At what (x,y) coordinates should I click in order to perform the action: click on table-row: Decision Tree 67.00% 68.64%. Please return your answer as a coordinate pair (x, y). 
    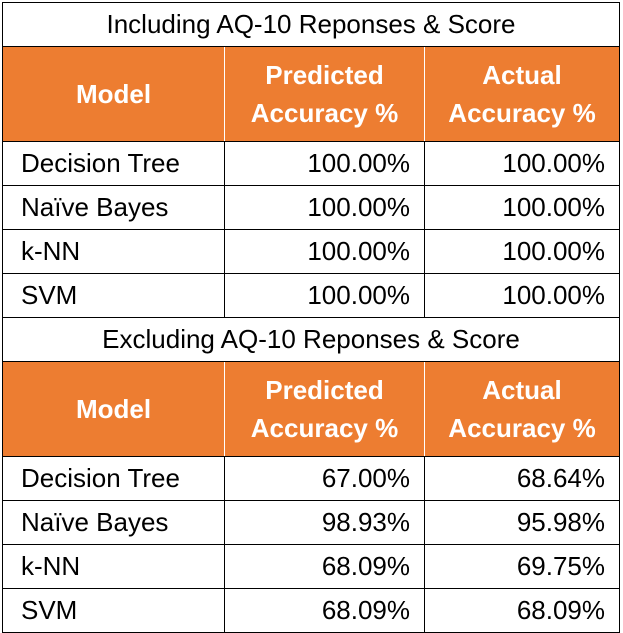
    Looking at the image, I should click on (311, 478).